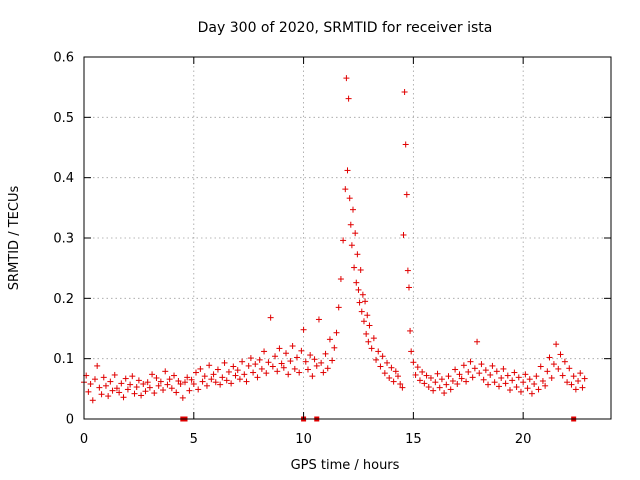  Describe the element at coordinates (63, 299) in the screenshot. I see `y-tick-label: 0.2` at that location.